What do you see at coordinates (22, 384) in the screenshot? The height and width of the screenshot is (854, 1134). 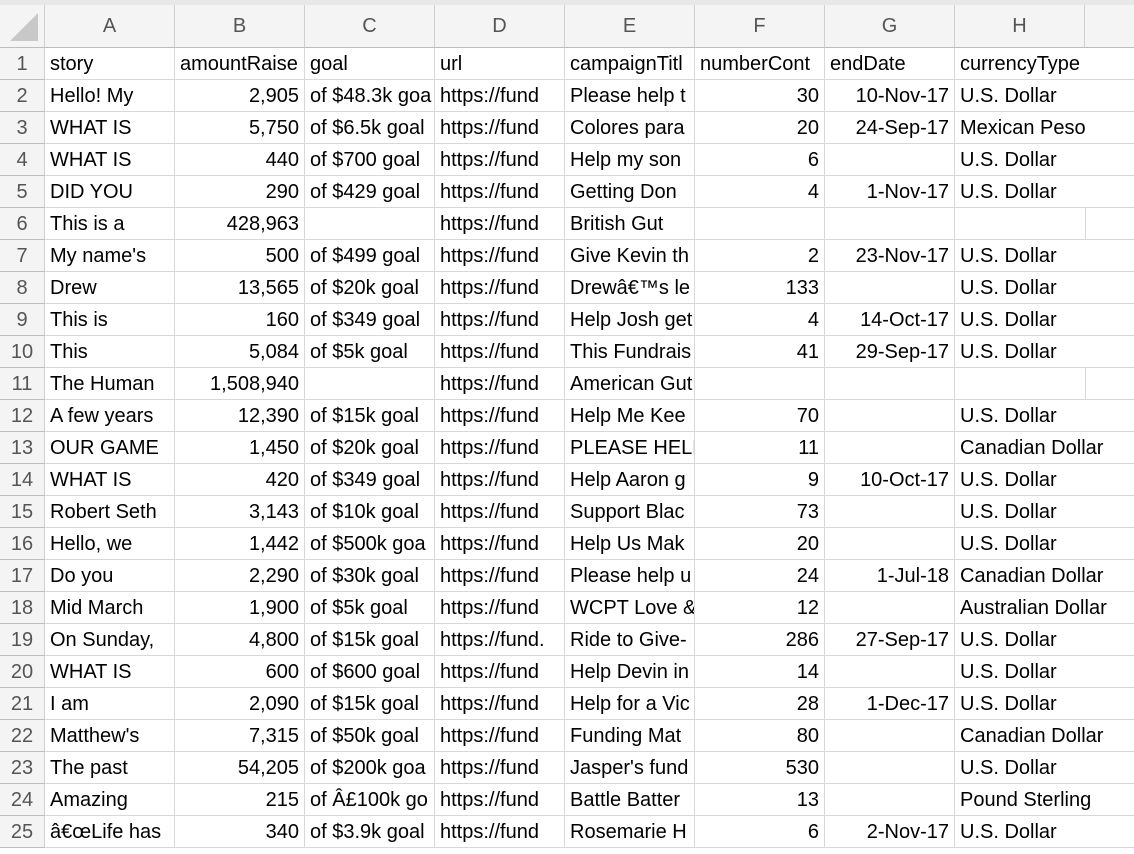 I see `row-header: 11` at bounding box center [22, 384].